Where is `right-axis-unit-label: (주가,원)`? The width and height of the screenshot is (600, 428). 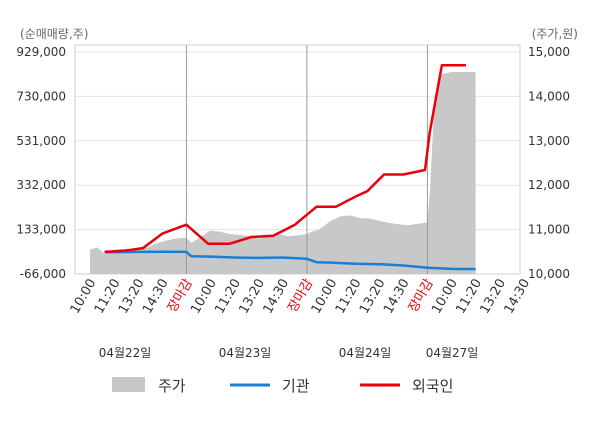 right-axis-unit-label: (주가,원) is located at coordinates (555, 34).